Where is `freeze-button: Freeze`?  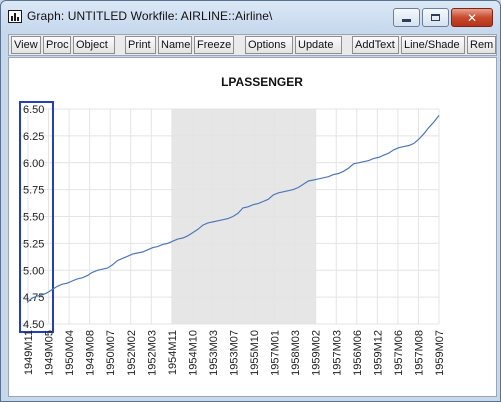
freeze-button: Freeze is located at coordinates (214, 45).